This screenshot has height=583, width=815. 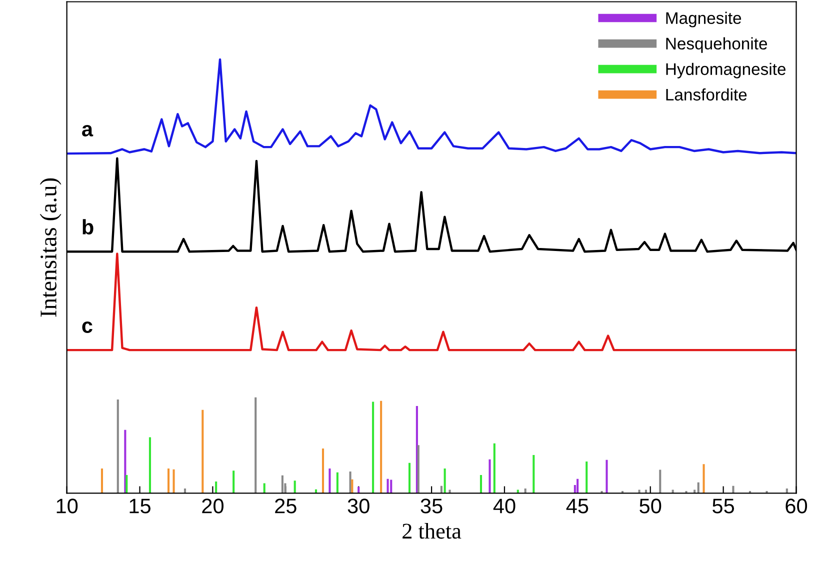 What do you see at coordinates (704, 20) in the screenshot?
I see `legend-label: Magnesite` at bounding box center [704, 20].